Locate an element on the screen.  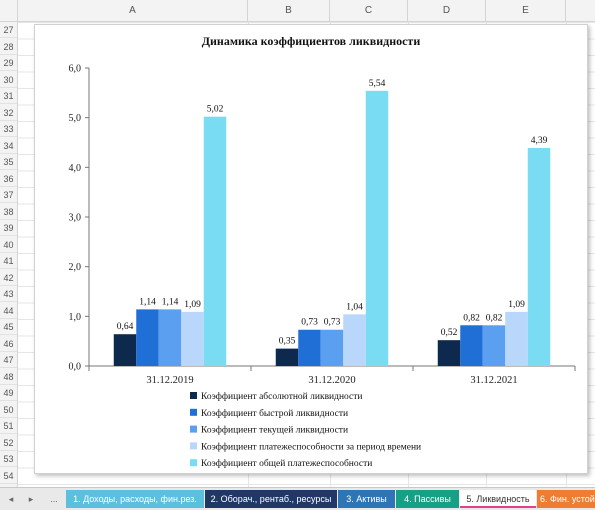
row-number: 45 is located at coordinates (8, 327).